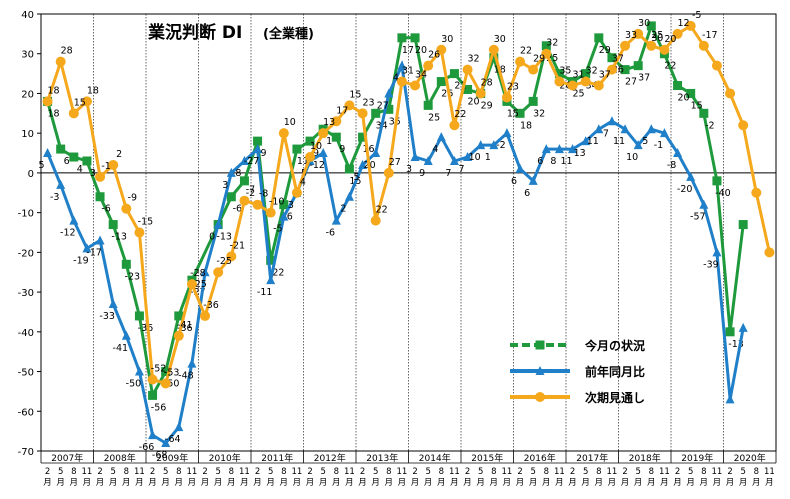 The width and height of the screenshot is (790, 499). Describe the element at coordinates (645, 458) in the screenshot. I see `year-label: 2018年` at that location.